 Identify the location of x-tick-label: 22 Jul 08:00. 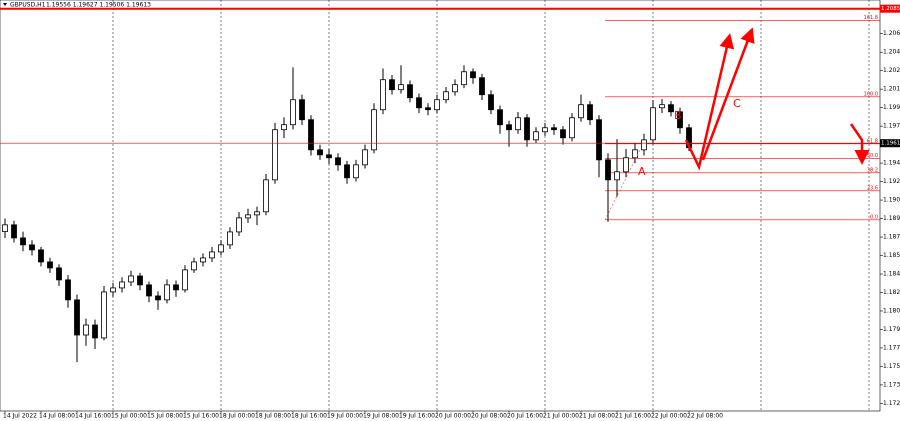
(705, 416).